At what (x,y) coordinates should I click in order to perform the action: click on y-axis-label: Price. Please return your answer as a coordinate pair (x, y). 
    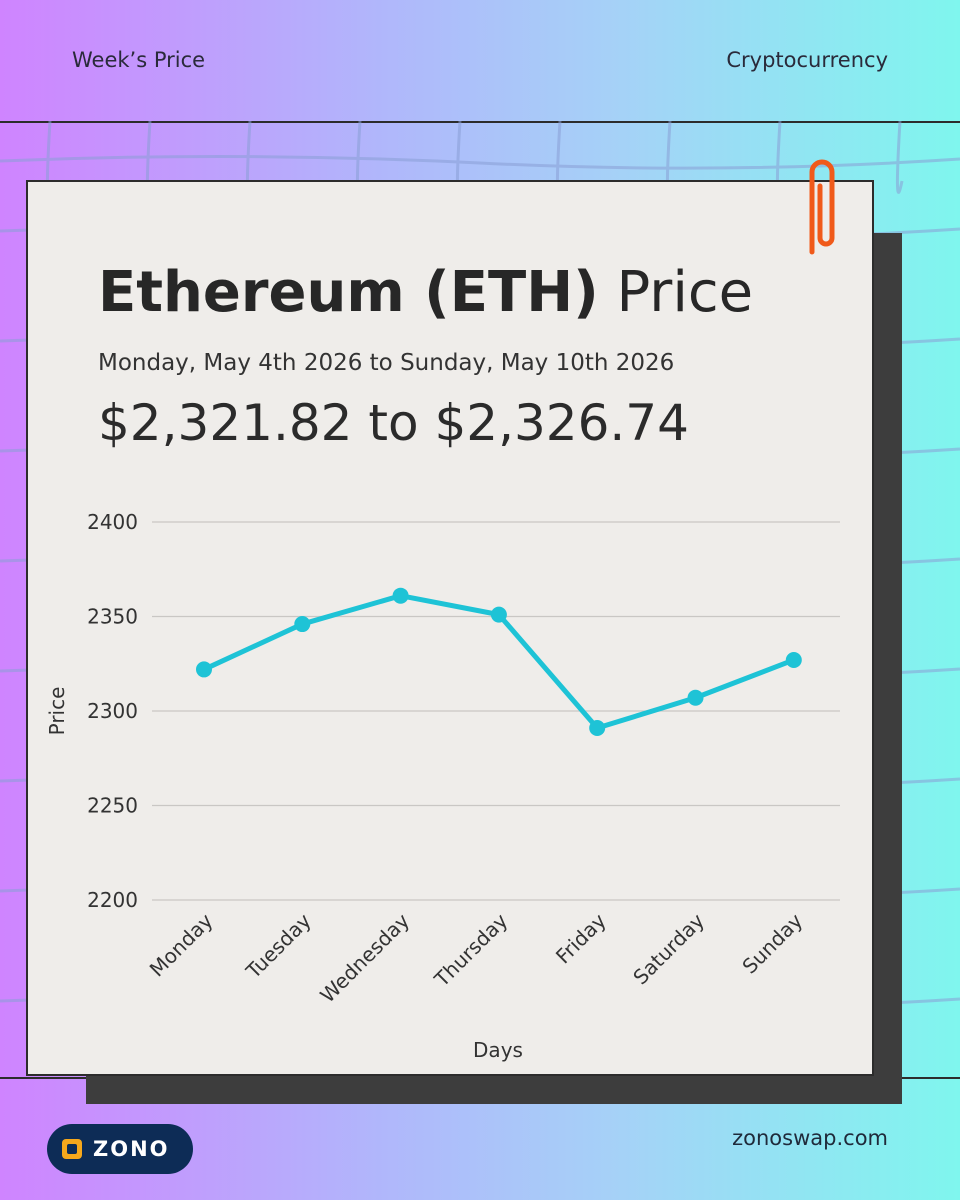
    Looking at the image, I should click on (57, 711).